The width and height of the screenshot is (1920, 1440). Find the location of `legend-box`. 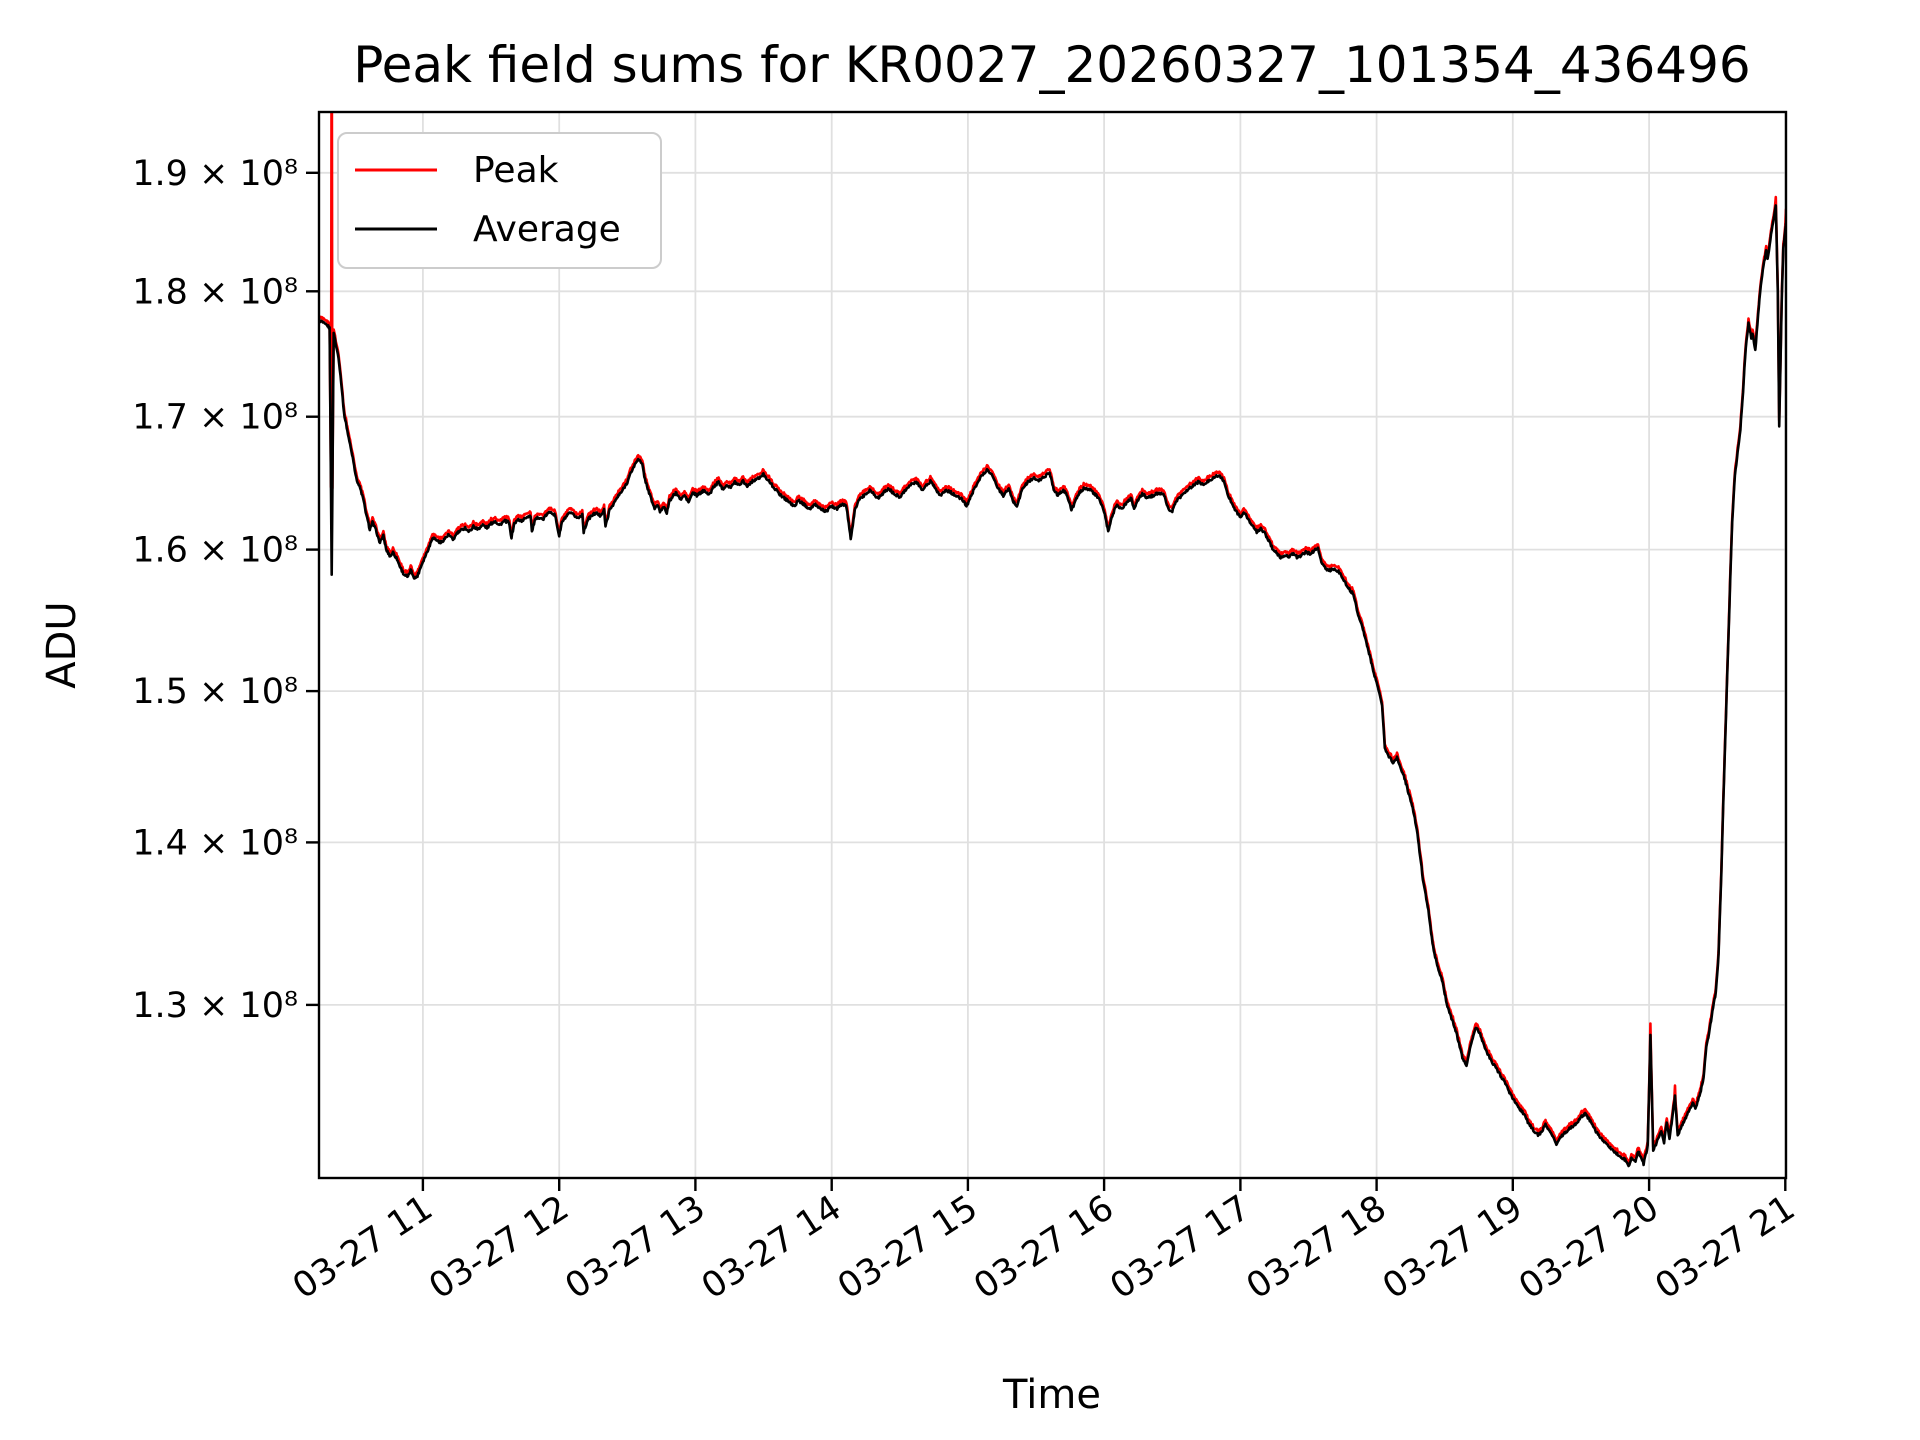

legend-box is located at coordinates (499, 200).